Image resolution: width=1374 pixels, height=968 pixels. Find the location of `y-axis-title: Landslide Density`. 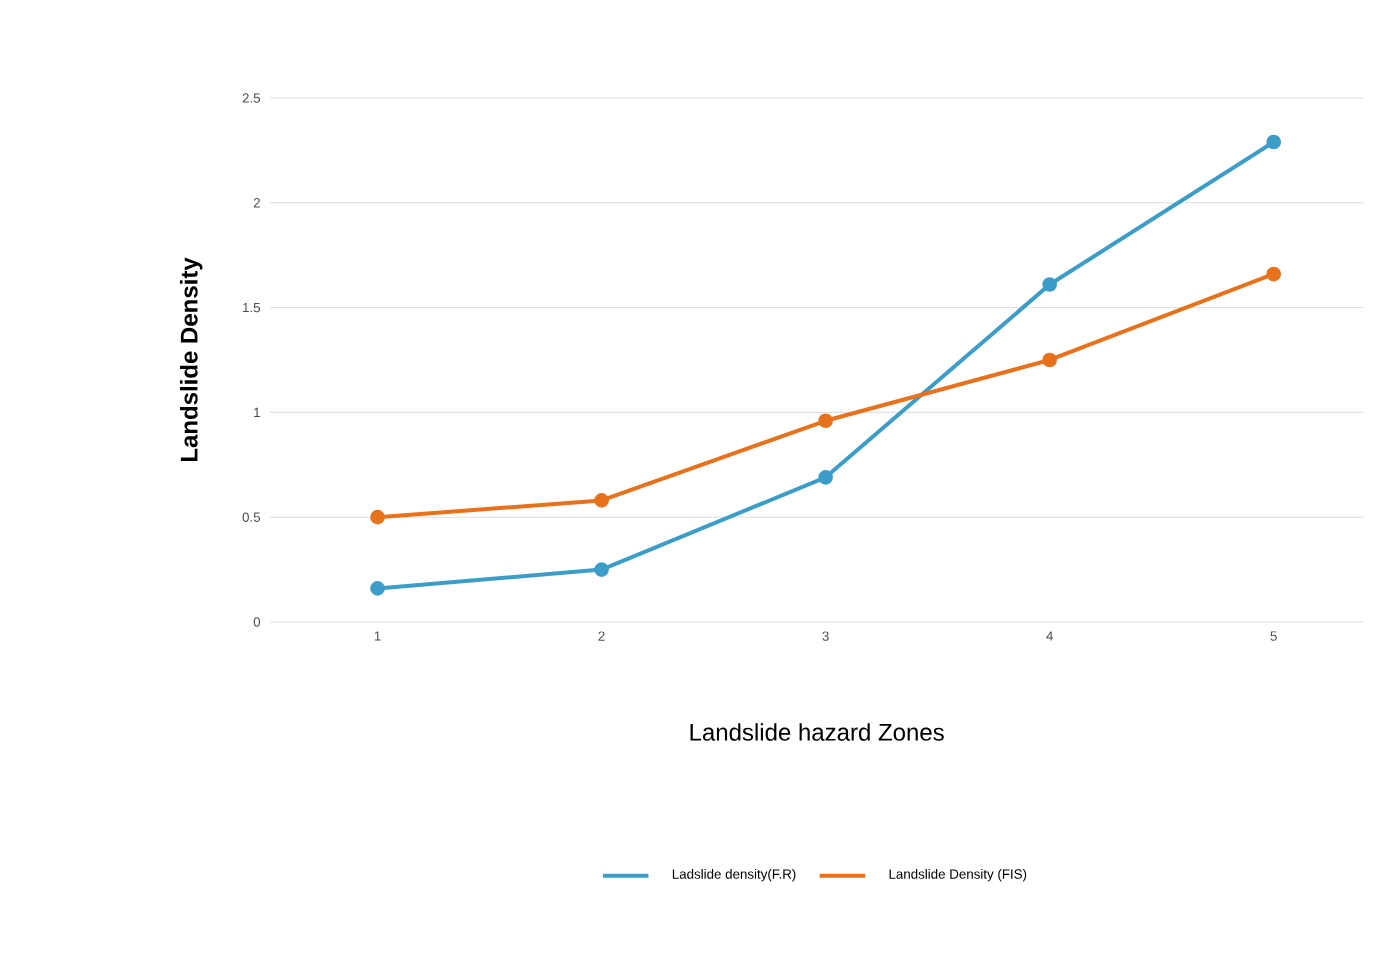

y-axis-title: Landslide Density is located at coordinates (191, 359).